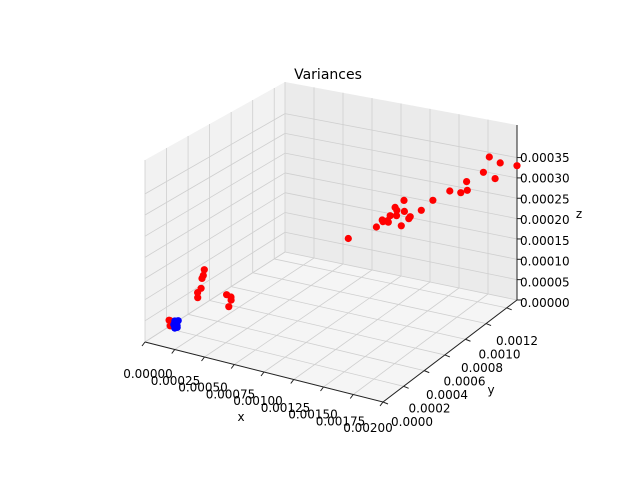 This screenshot has height=484, width=640. I want to click on y-tick-label: 0.0002, so click(430, 409).